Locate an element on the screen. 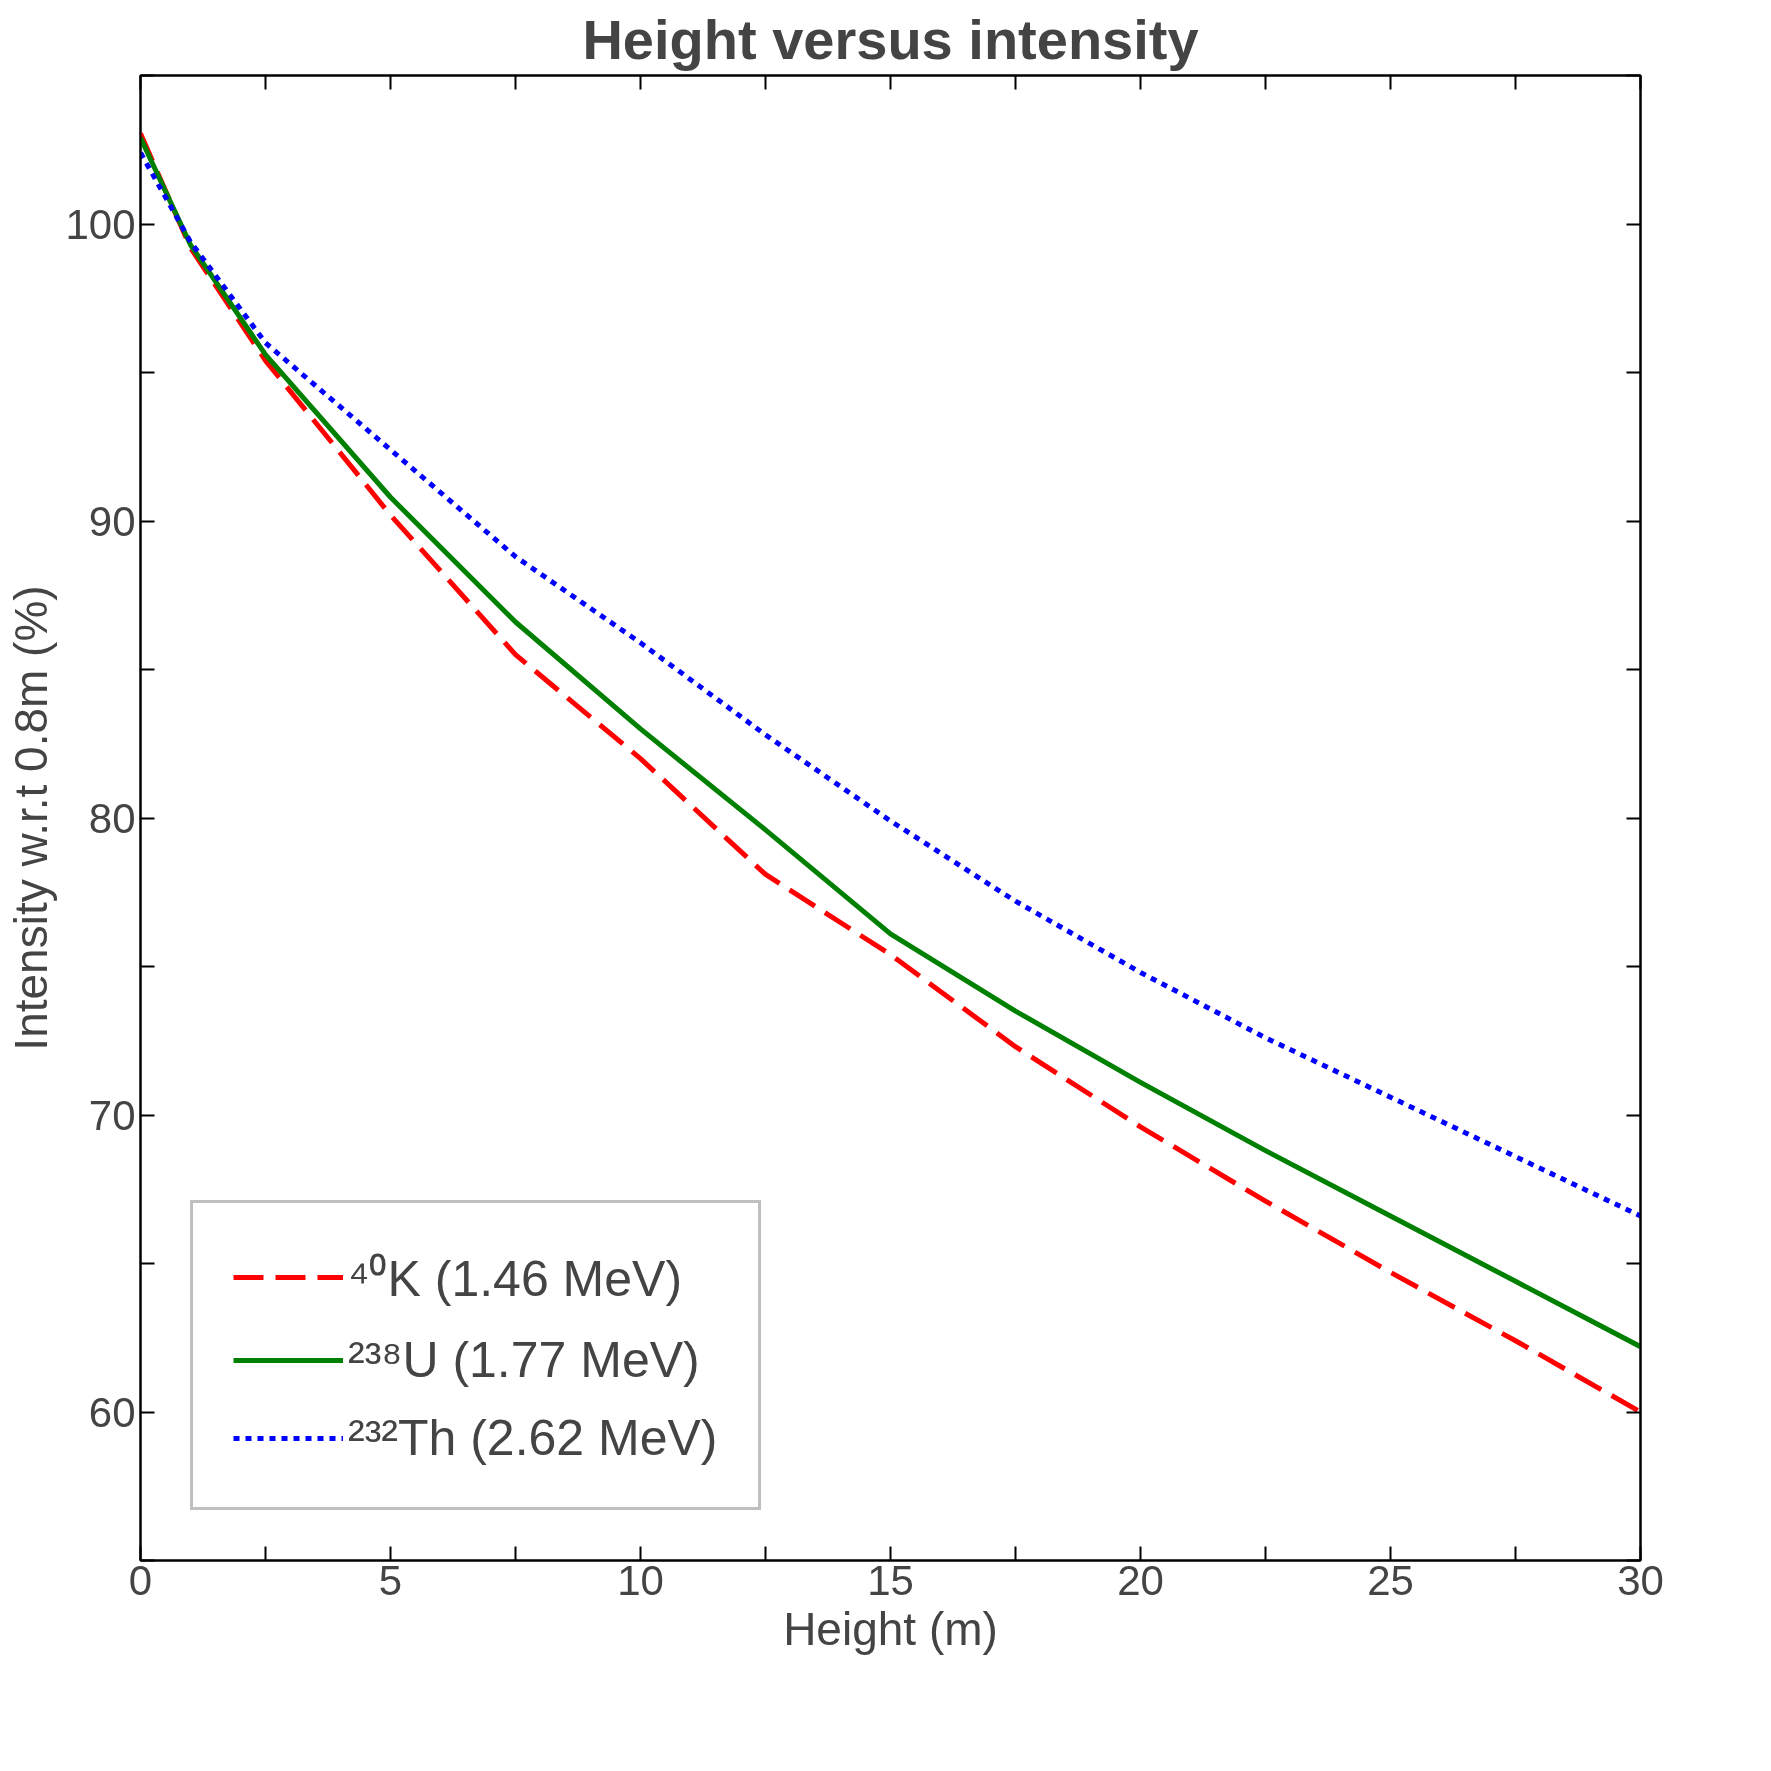 This screenshot has height=1771, width=1771. y-tick-label: 100 is located at coordinates (100, 224).